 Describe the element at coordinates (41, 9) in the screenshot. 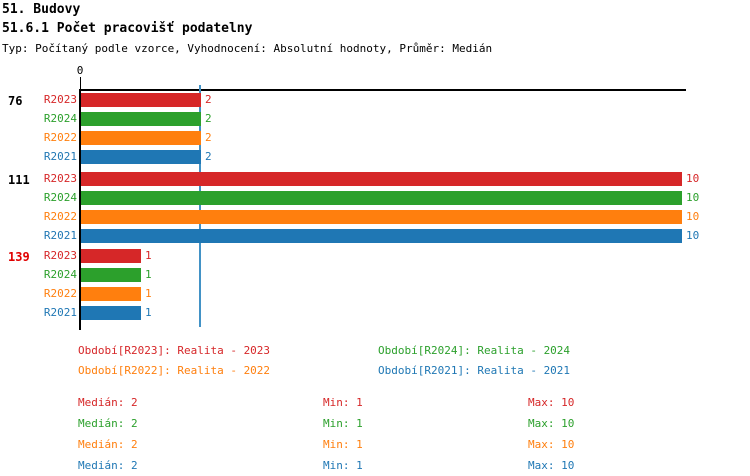

I see `page-title: 51. Budovy` at that location.